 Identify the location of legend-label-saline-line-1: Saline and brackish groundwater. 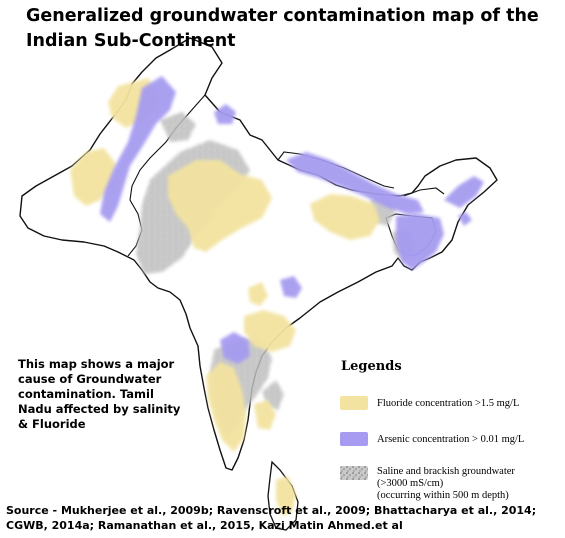
(446, 471).